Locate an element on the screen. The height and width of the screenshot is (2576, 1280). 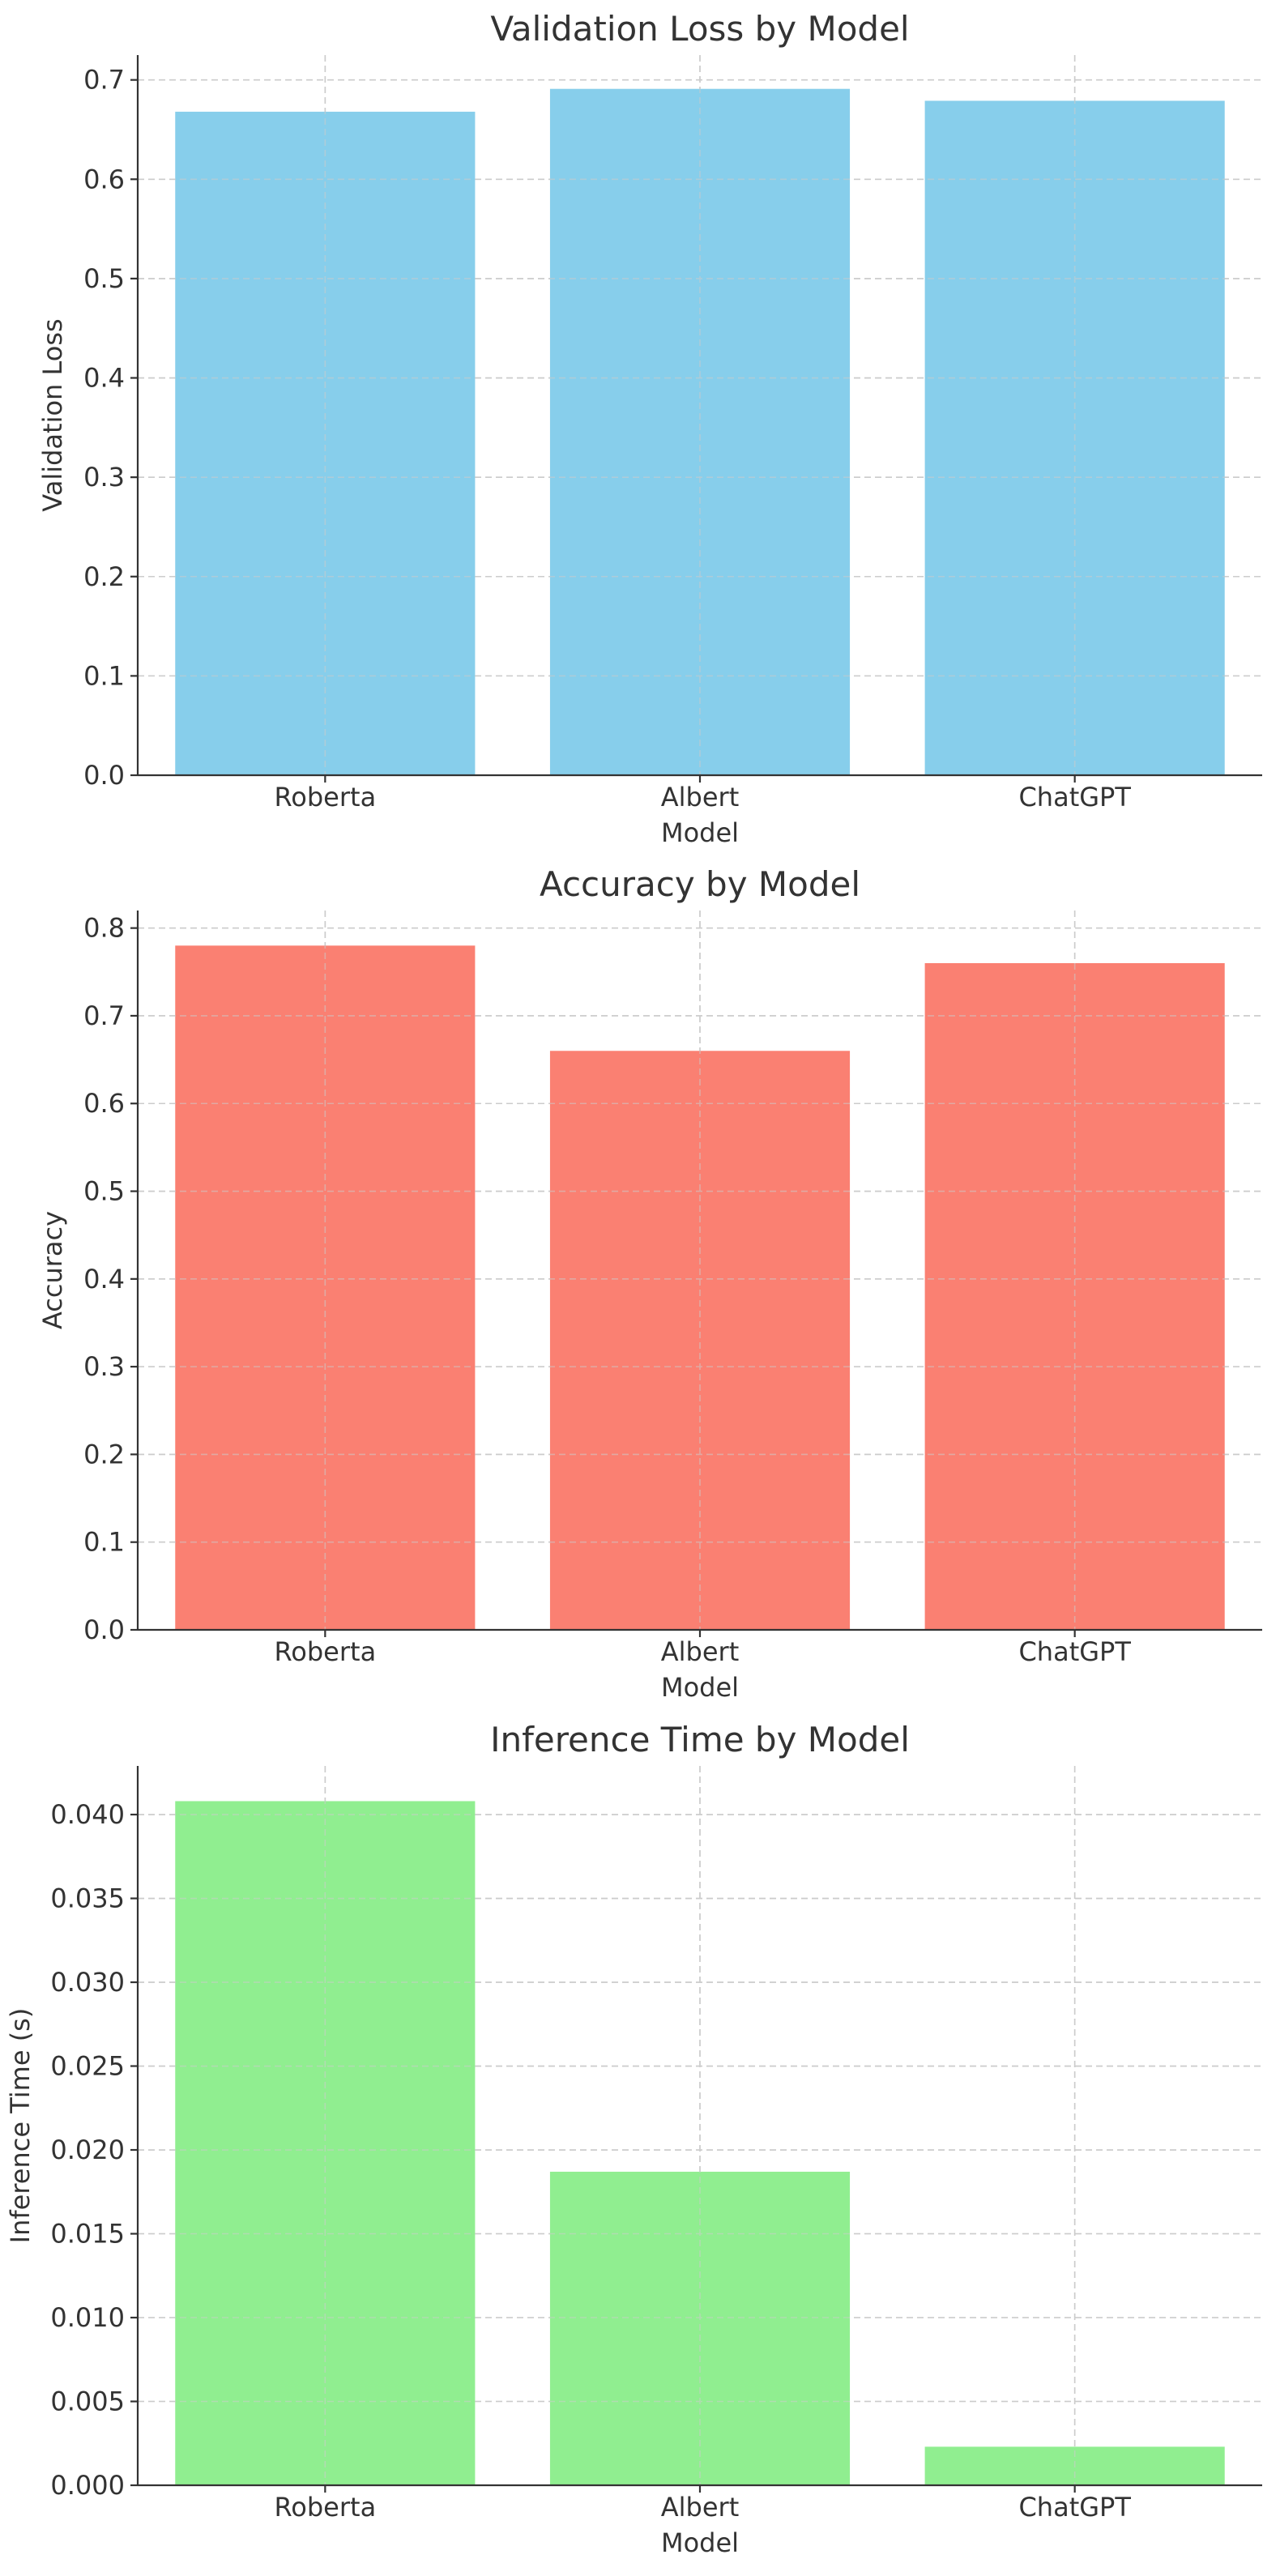
y-axis-label: Accuracy is located at coordinates (52, 1270).